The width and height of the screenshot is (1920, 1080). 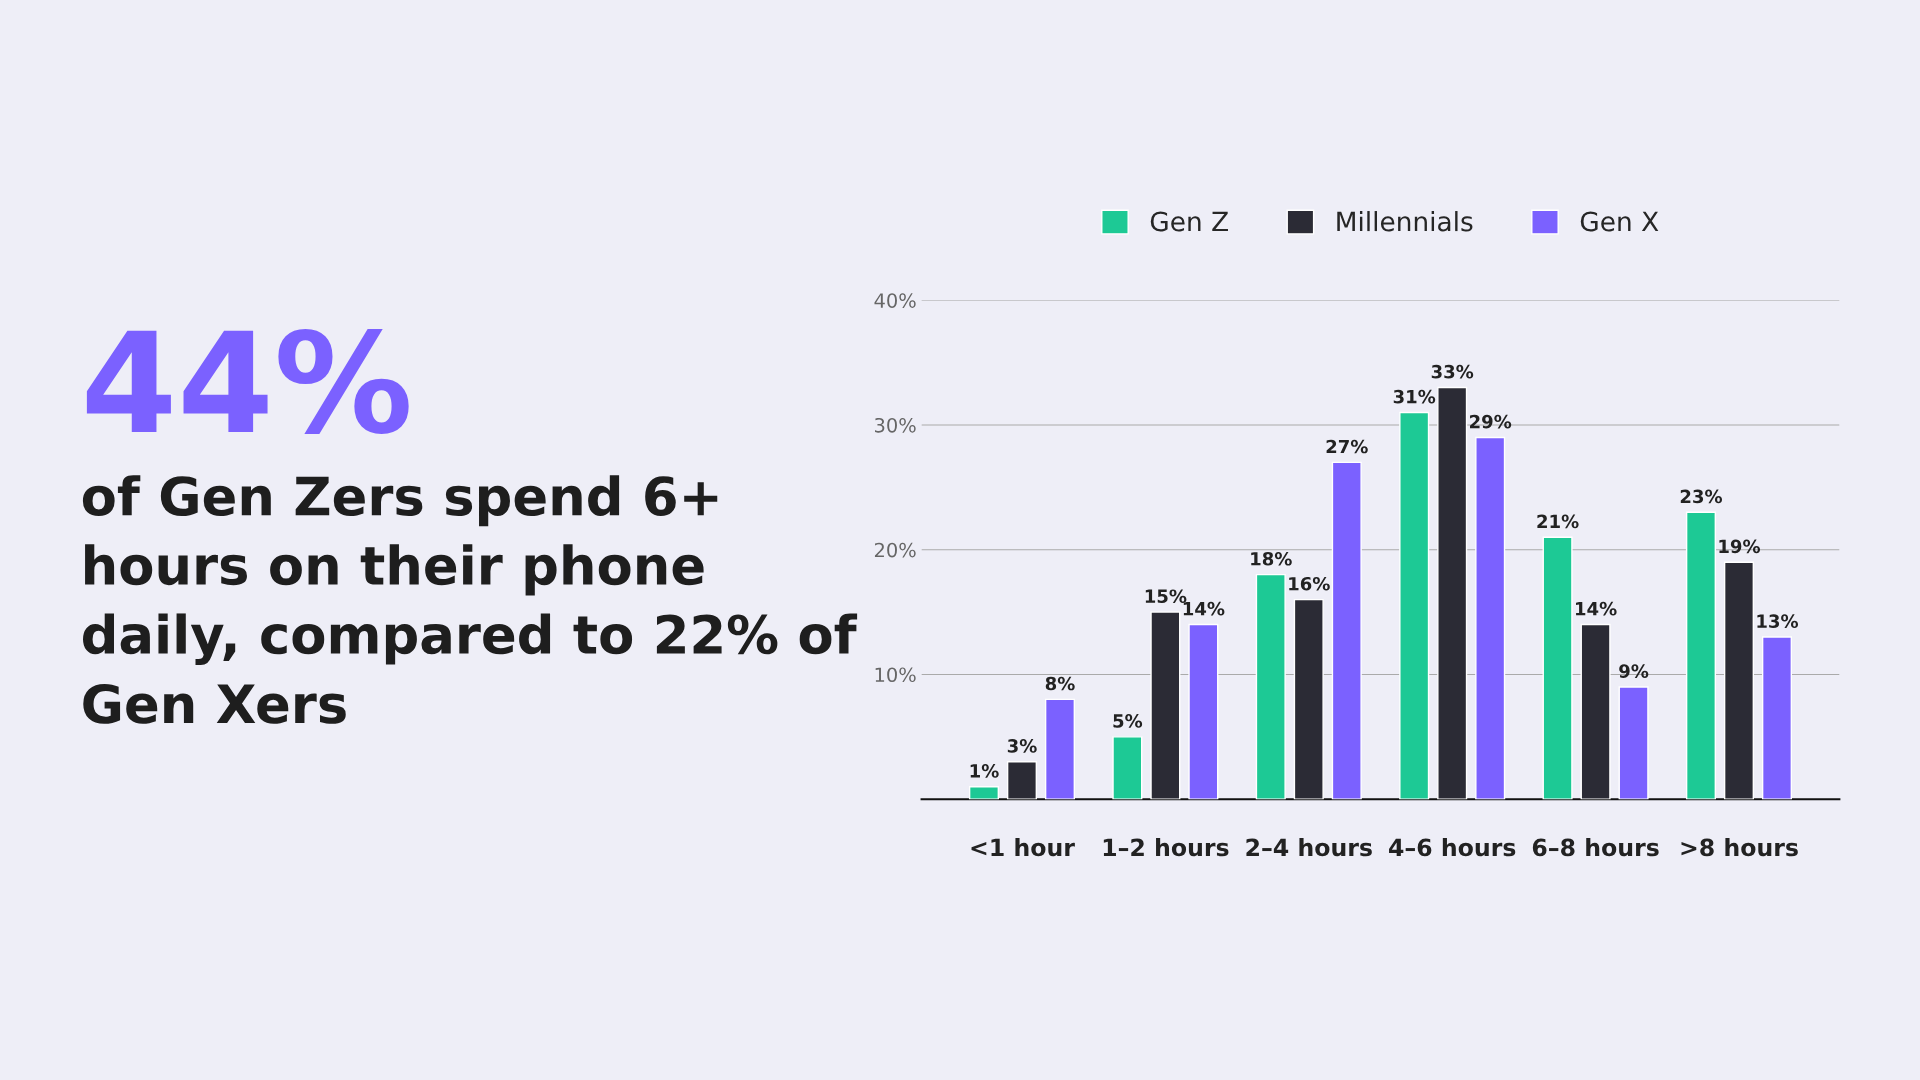 I want to click on data-label: 33%, so click(x=1452, y=371).